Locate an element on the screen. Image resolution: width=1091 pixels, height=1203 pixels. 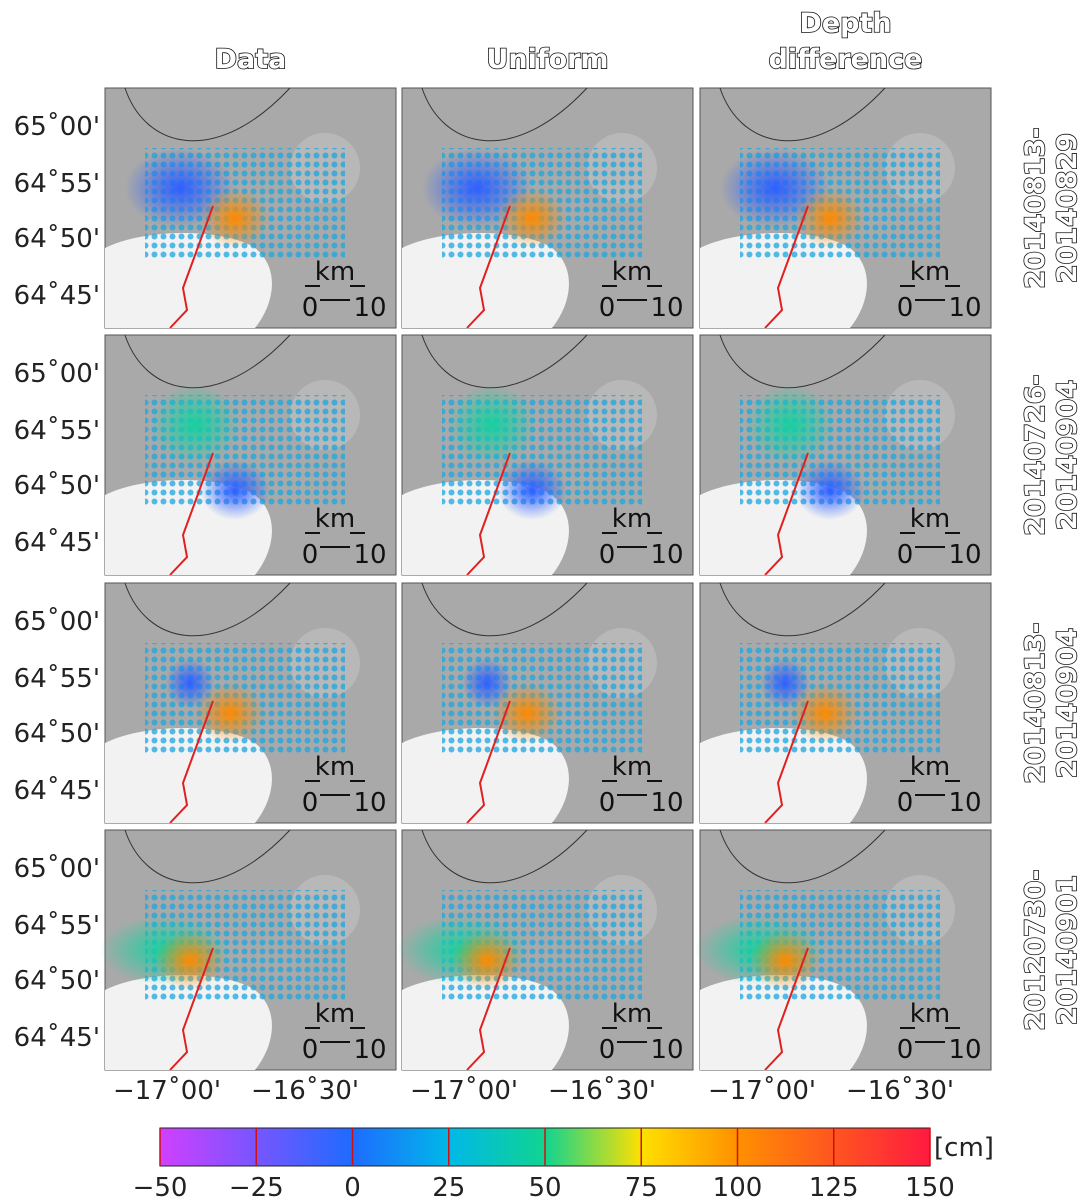
colorbar-tick-label: −50 is located at coordinates (160, 1188).